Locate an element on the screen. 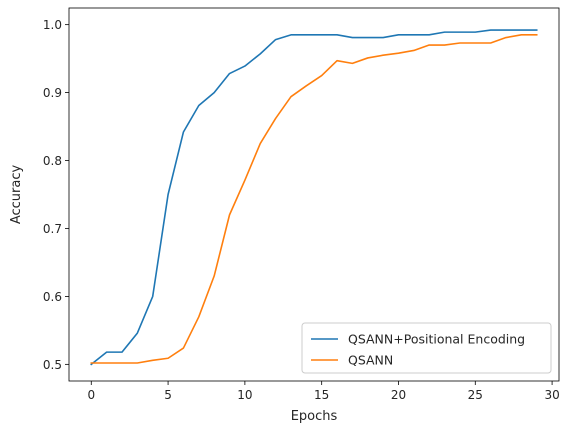 Image resolution: width=569 pixels, height=432 pixels. x-axis-ticks: 0 5 10 15 20 25 30 is located at coordinates (323, 391).